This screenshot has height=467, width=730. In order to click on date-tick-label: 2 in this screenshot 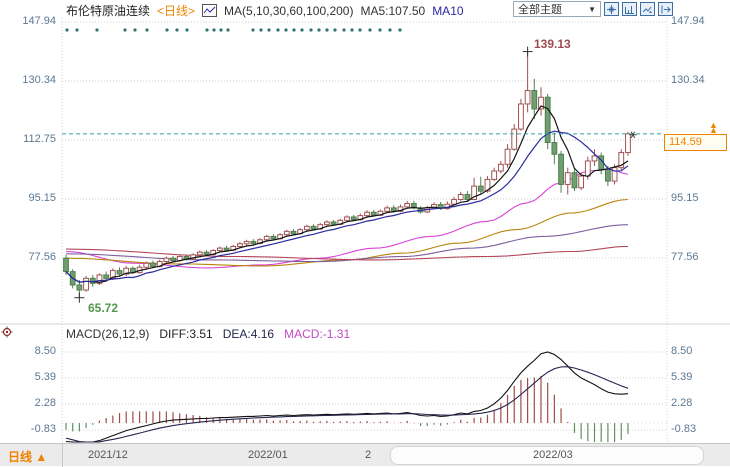, I will do `click(368, 455)`.